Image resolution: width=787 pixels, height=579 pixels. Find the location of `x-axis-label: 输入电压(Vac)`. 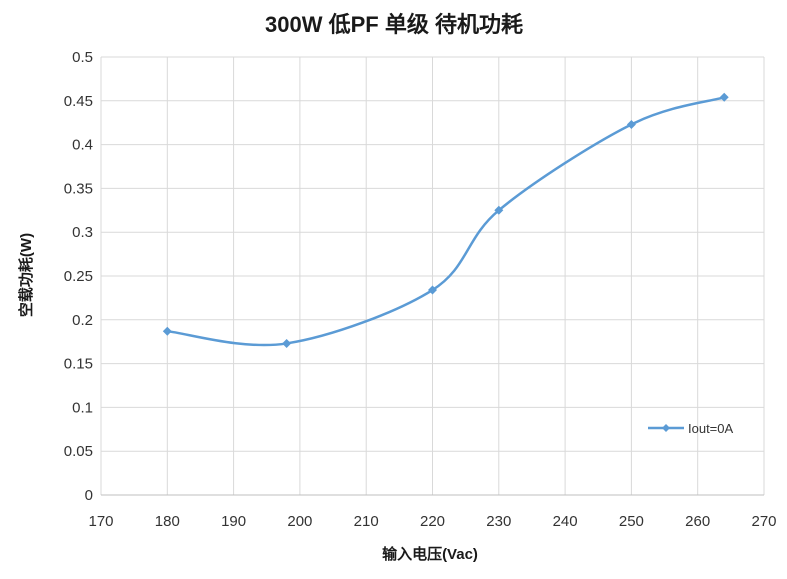

x-axis-label: 输入电压(Vac) is located at coordinates (430, 554).